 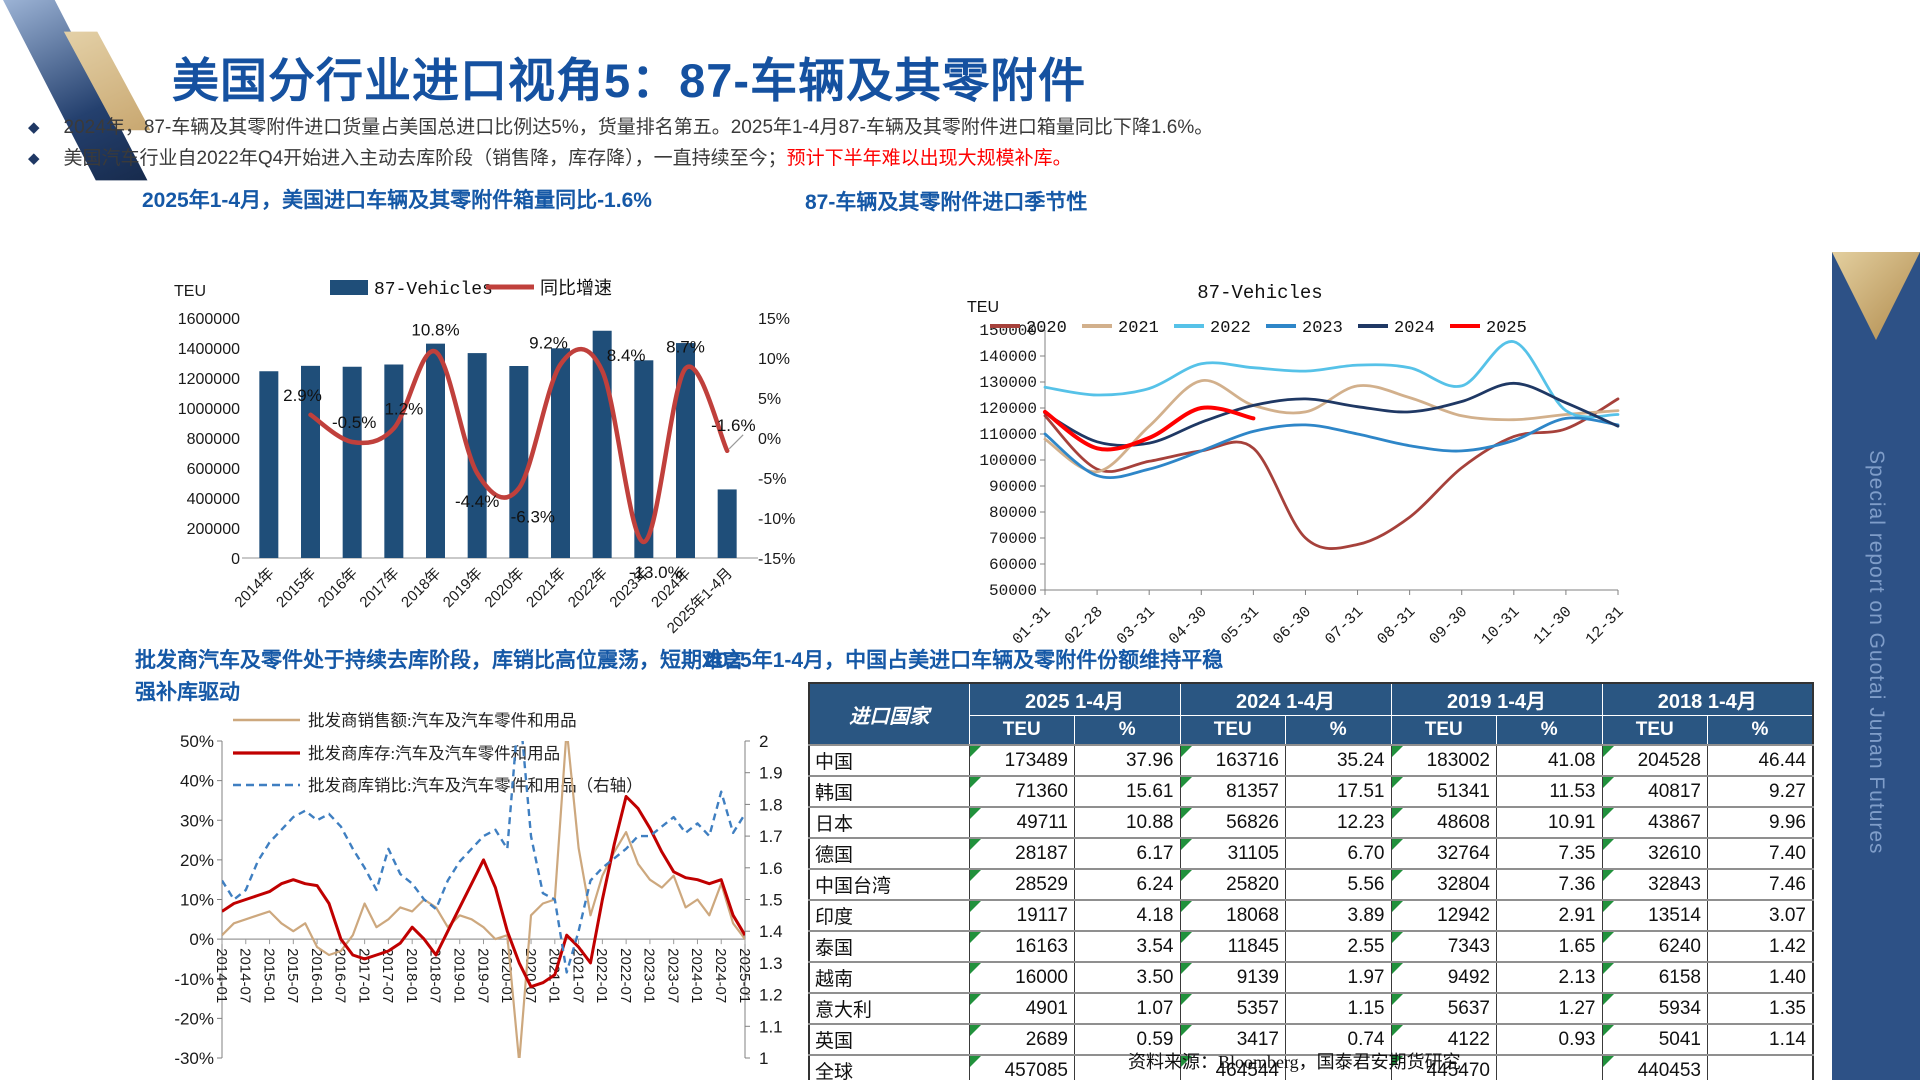 What do you see at coordinates (1549, 915) in the screenshot?
I see `share-cell: 2.91` at bounding box center [1549, 915].